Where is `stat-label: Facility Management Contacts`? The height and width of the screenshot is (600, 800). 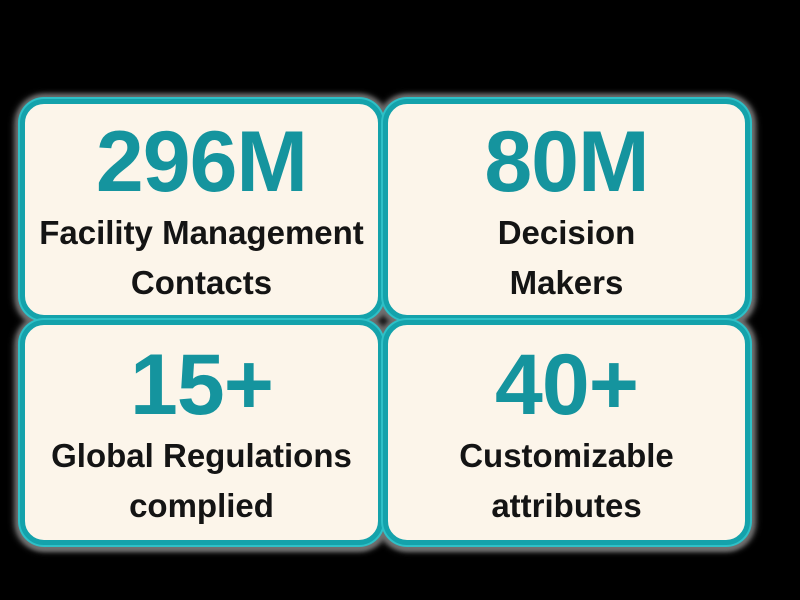 stat-label: Facility Management Contacts is located at coordinates (201, 257).